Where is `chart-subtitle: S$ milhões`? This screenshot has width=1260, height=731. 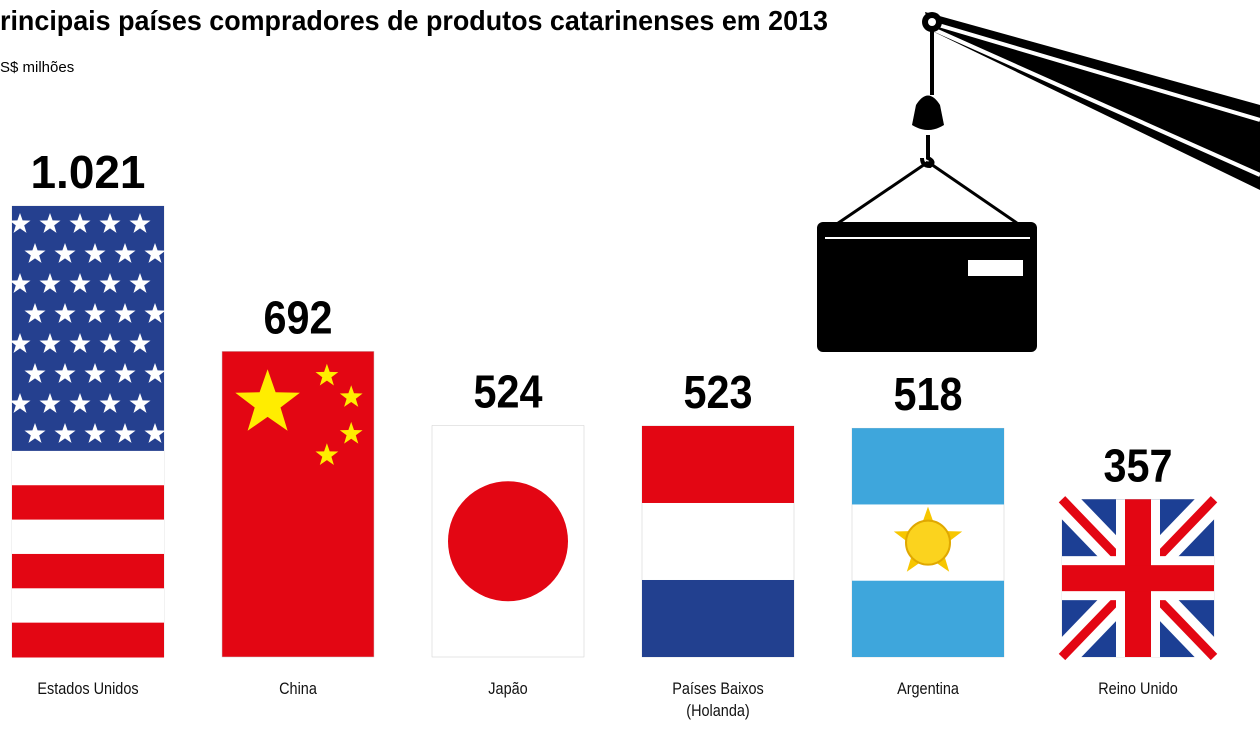
chart-subtitle: S$ milhões is located at coordinates (37, 67).